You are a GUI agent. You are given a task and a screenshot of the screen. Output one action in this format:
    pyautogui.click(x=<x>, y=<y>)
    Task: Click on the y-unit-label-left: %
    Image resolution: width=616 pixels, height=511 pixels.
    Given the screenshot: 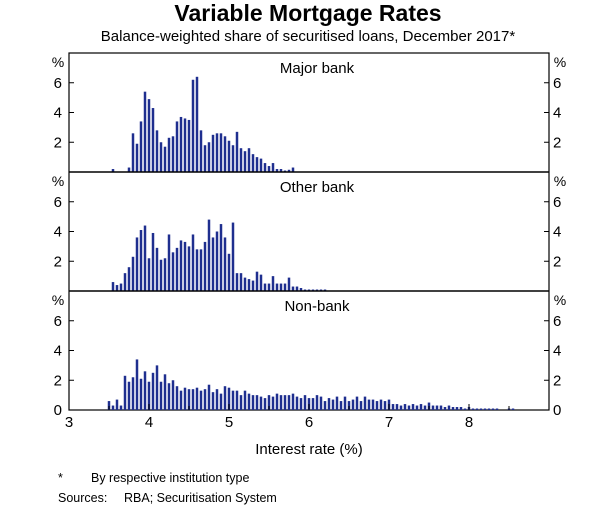 What is the action you would take?
    pyautogui.click(x=58, y=181)
    